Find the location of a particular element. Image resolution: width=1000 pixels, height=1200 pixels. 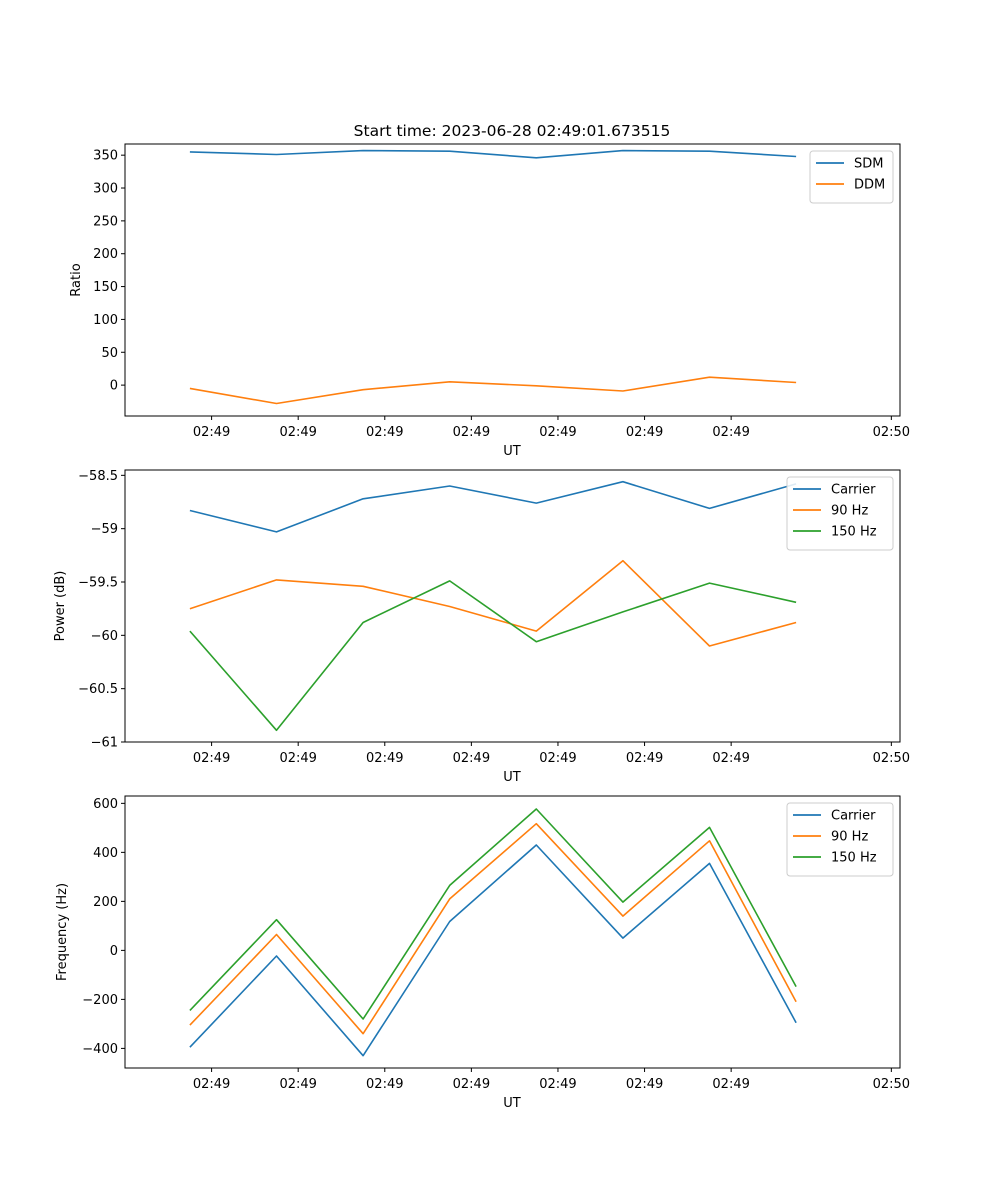

series-line-ddm is located at coordinates (493, 390).